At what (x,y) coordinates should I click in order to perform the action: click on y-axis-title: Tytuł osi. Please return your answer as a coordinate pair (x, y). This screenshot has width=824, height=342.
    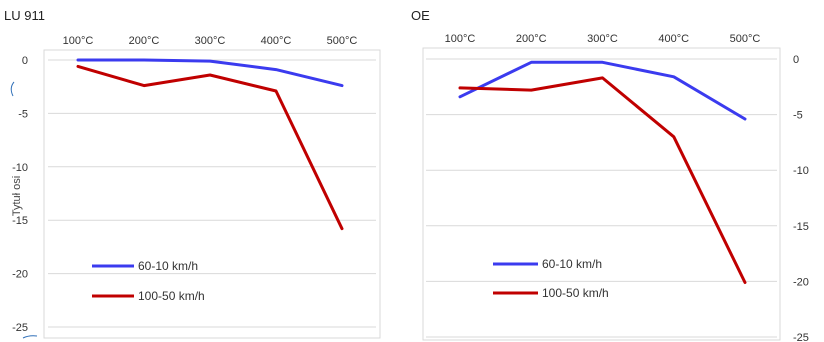
    Looking at the image, I should click on (17, 196).